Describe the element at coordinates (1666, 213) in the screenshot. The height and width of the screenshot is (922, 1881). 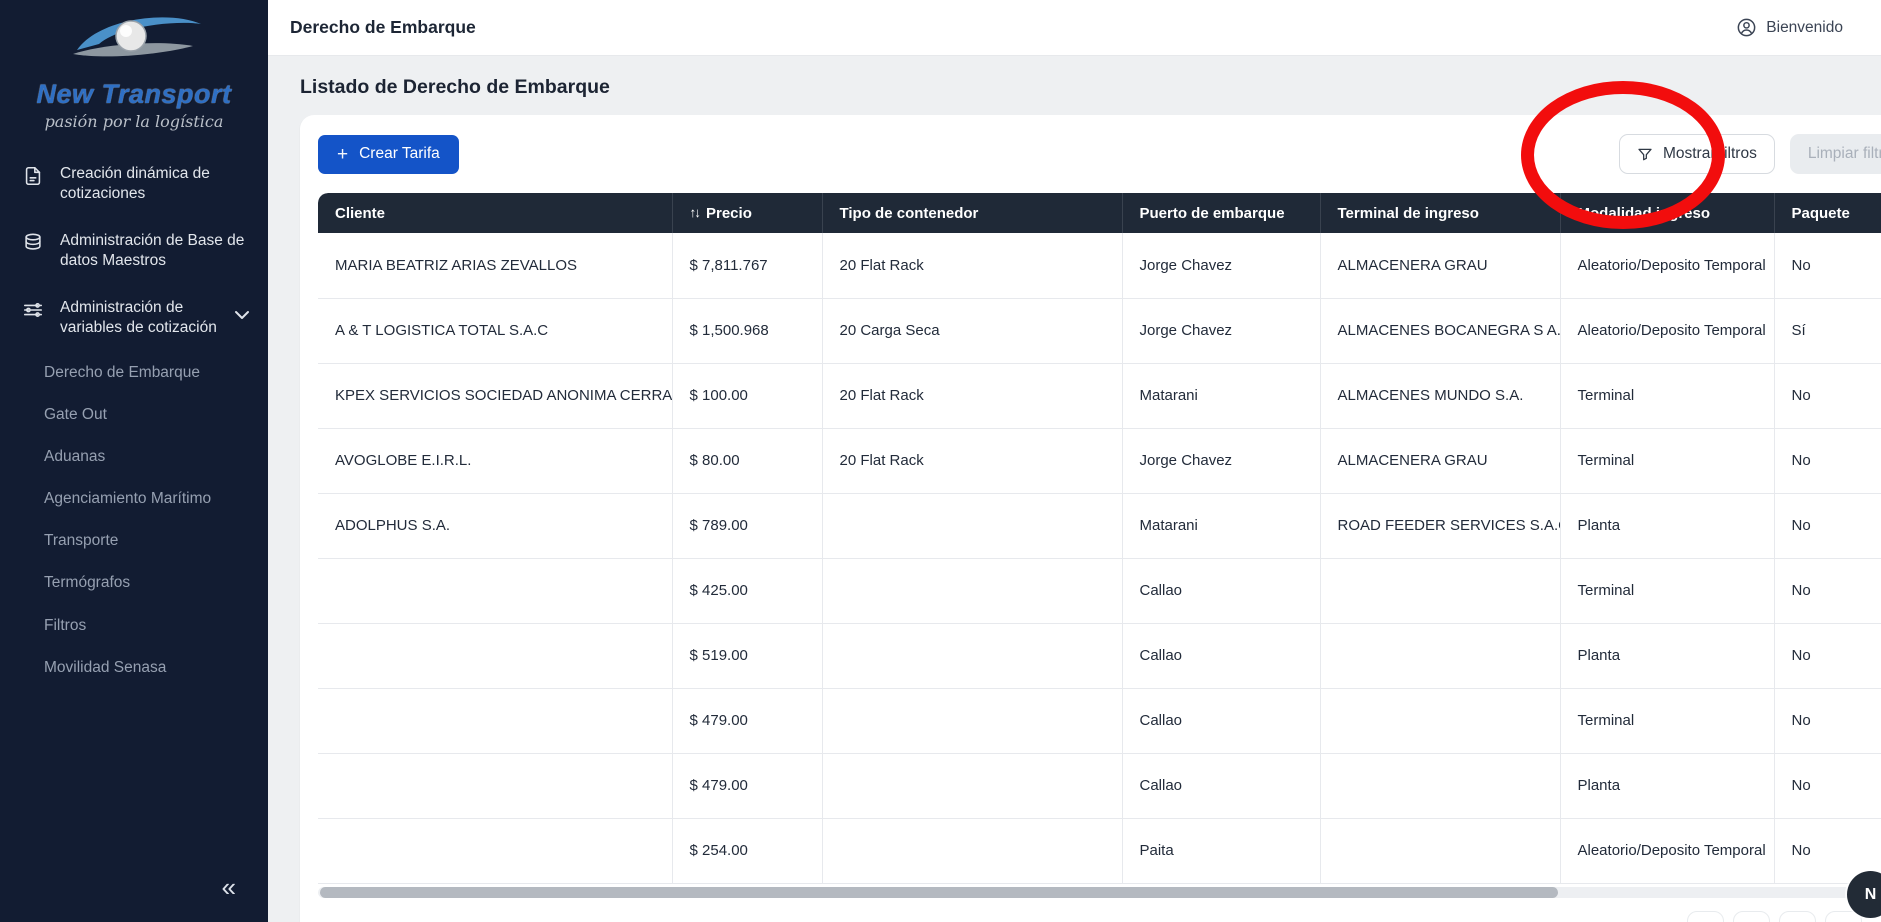
I see `column-header-modalidad-ingreso: Modalidad ingreso` at that location.